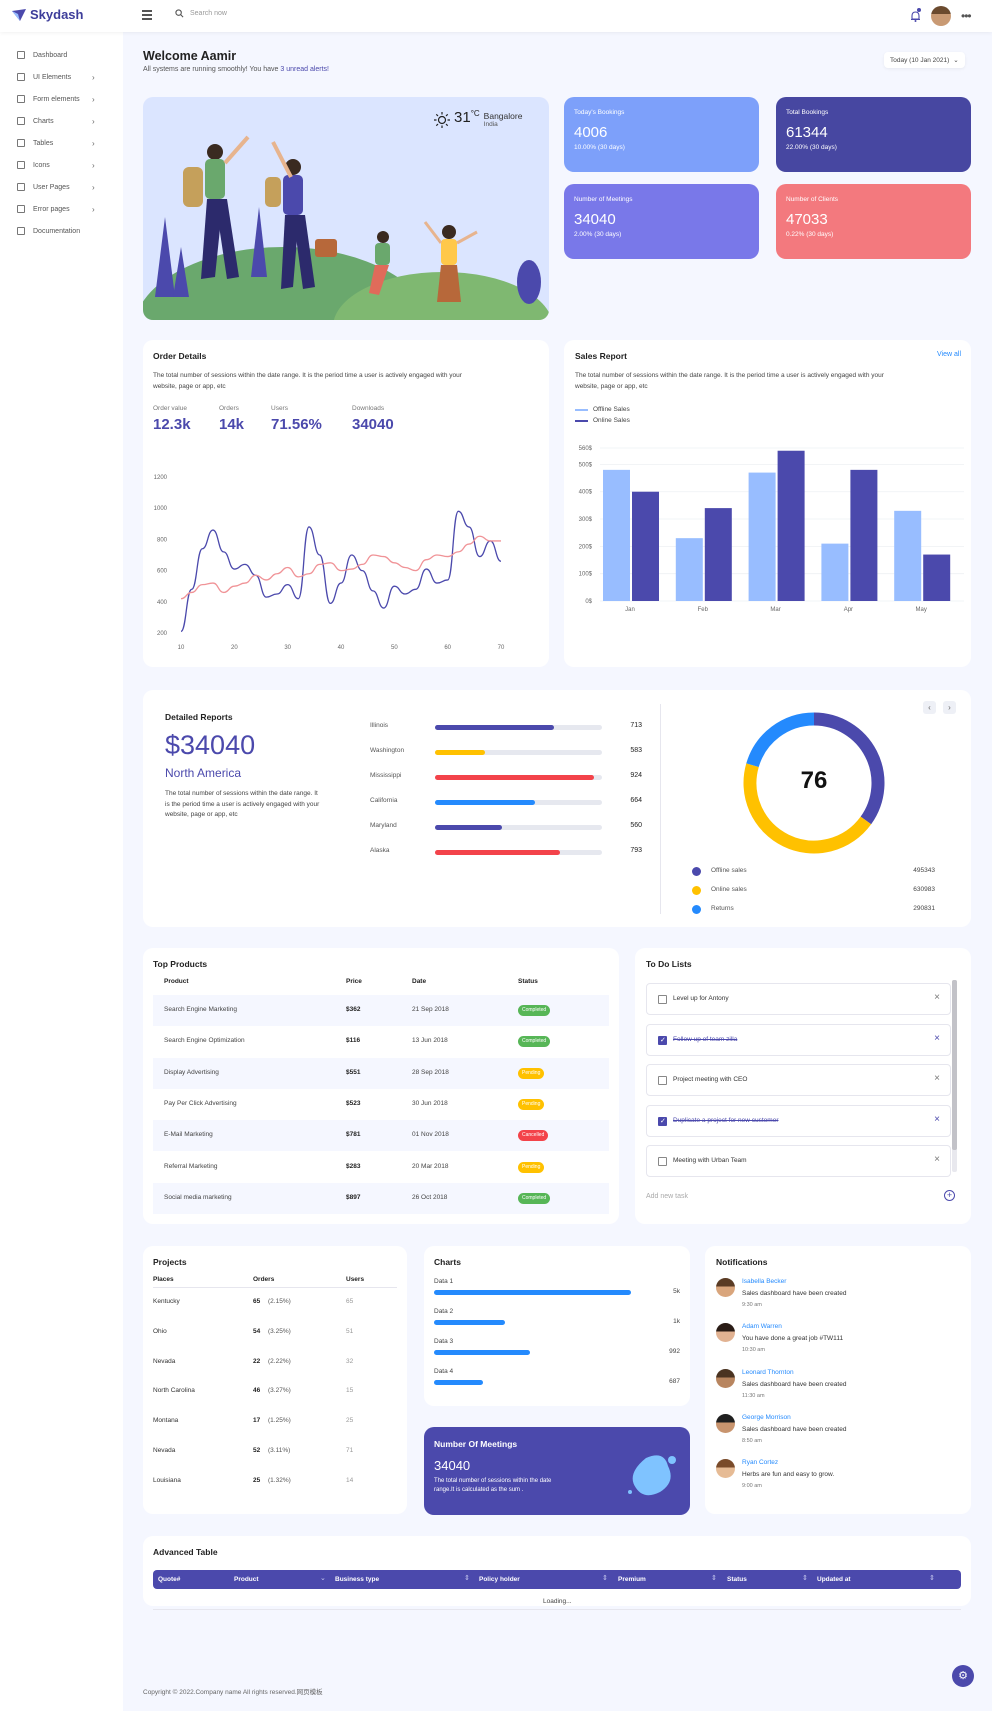 Image resolution: width=992 pixels, height=1711 pixels. What do you see at coordinates (246, 1579) in the screenshot?
I see `column-header: Product` at bounding box center [246, 1579].